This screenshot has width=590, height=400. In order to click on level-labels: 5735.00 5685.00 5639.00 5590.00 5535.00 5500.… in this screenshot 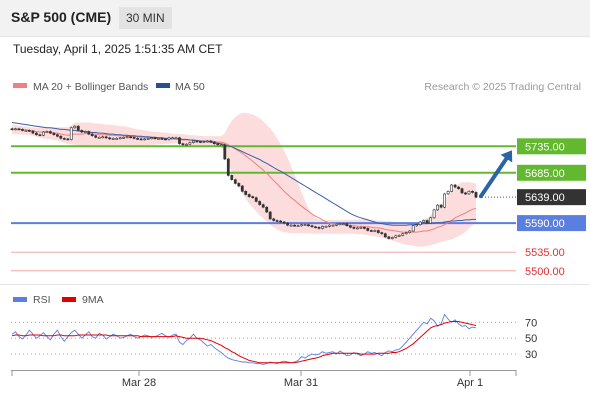, I will do `click(551, 208)`.